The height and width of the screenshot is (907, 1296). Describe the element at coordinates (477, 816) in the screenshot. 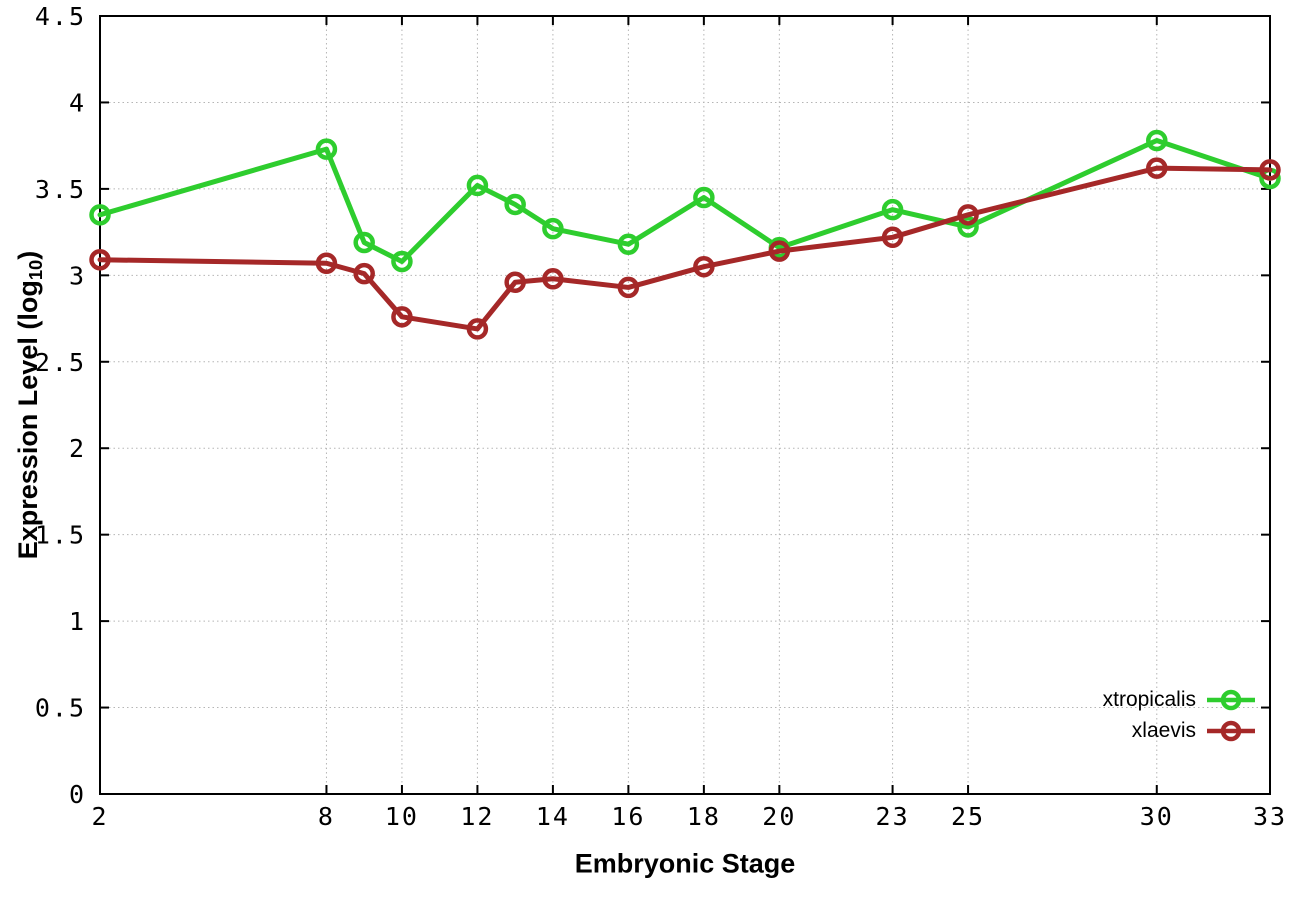

I see `x-tick-label: 12` at that location.